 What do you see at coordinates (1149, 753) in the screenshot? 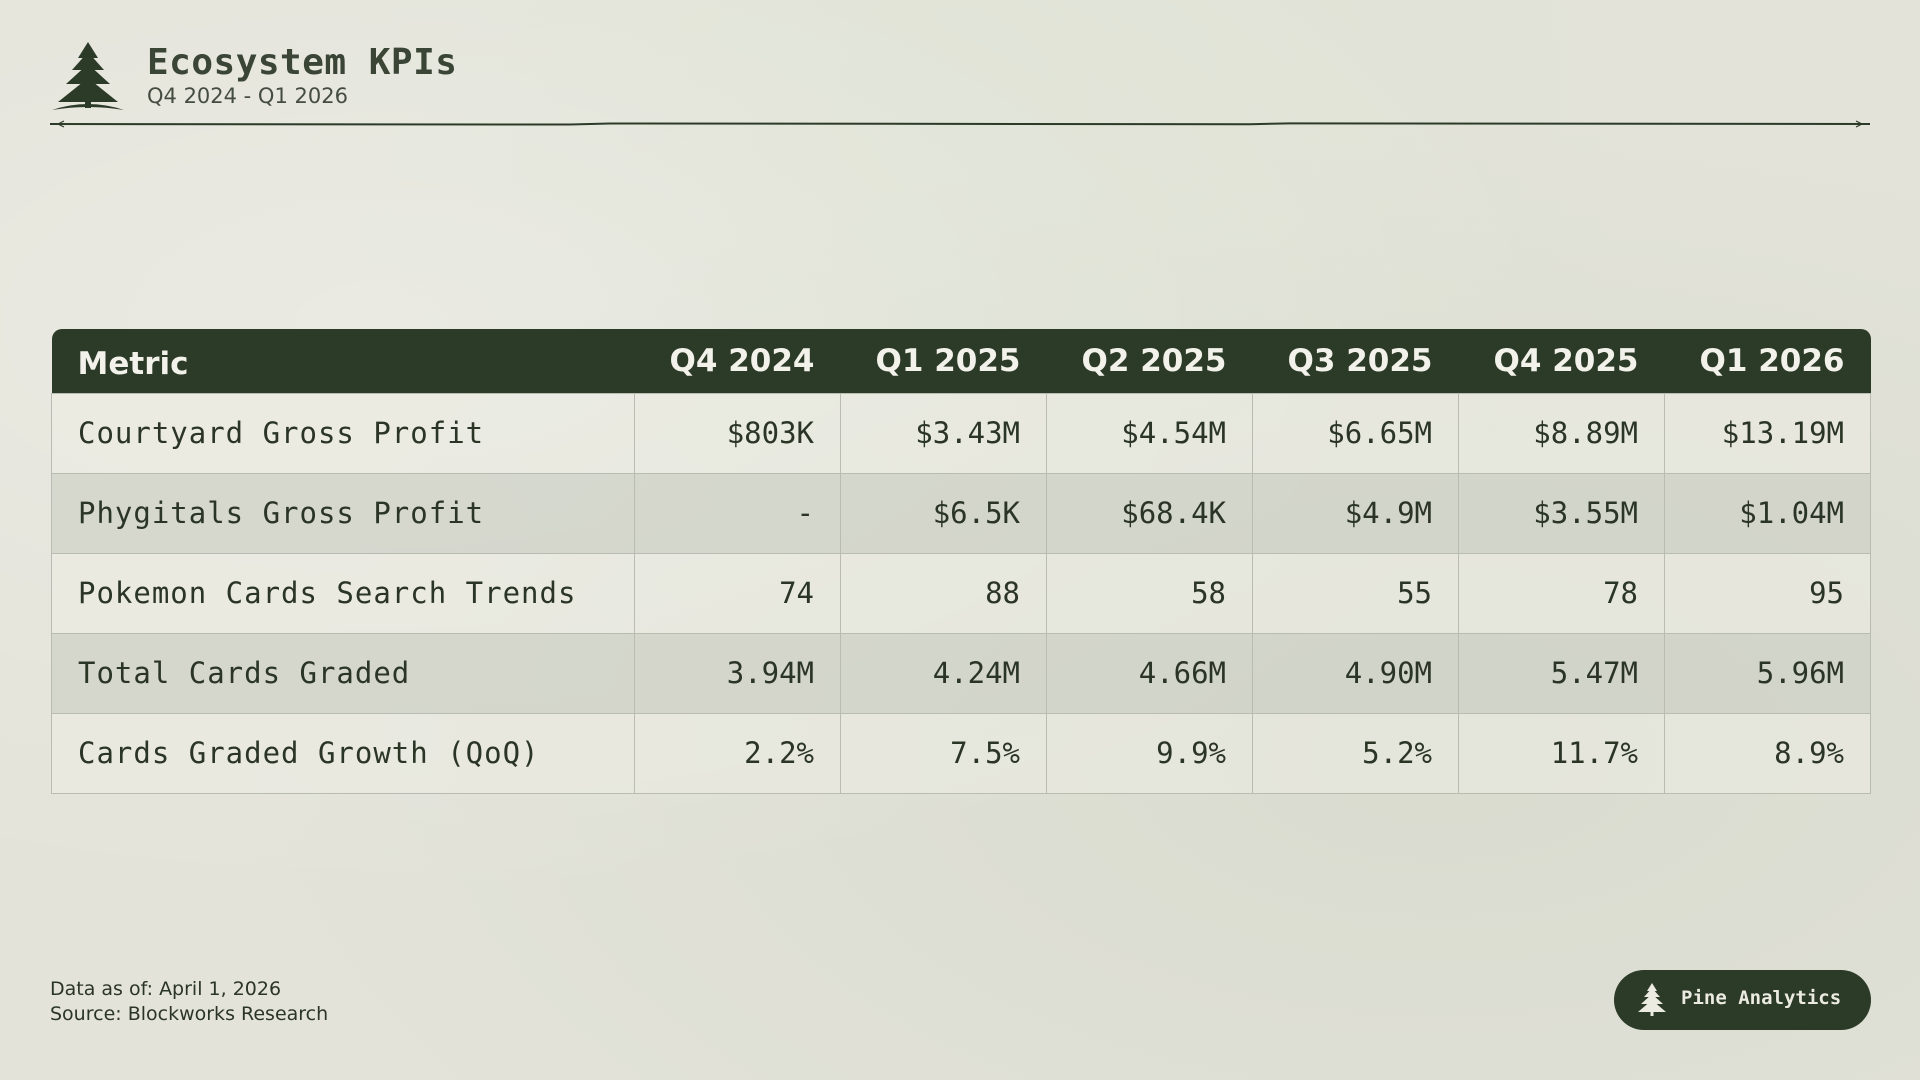
I see `metric-value-cell: 9.9%` at bounding box center [1149, 753].